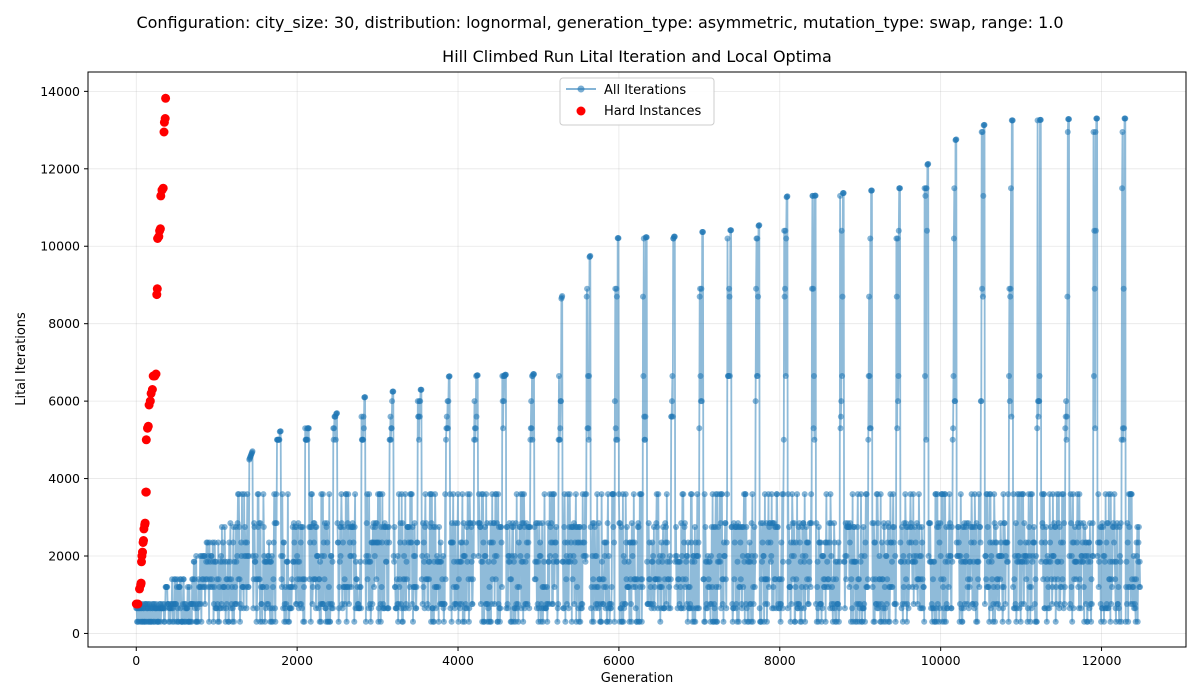 This screenshot has height=700, width=1200. What do you see at coordinates (76, 633) in the screenshot?
I see `y-tick-label: 0` at bounding box center [76, 633].